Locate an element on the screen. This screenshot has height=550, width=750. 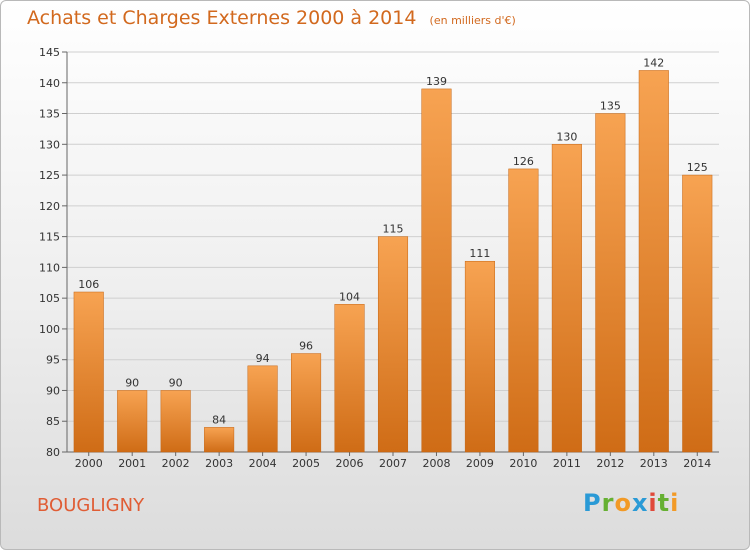
logo-letter: P is located at coordinates (592, 503).